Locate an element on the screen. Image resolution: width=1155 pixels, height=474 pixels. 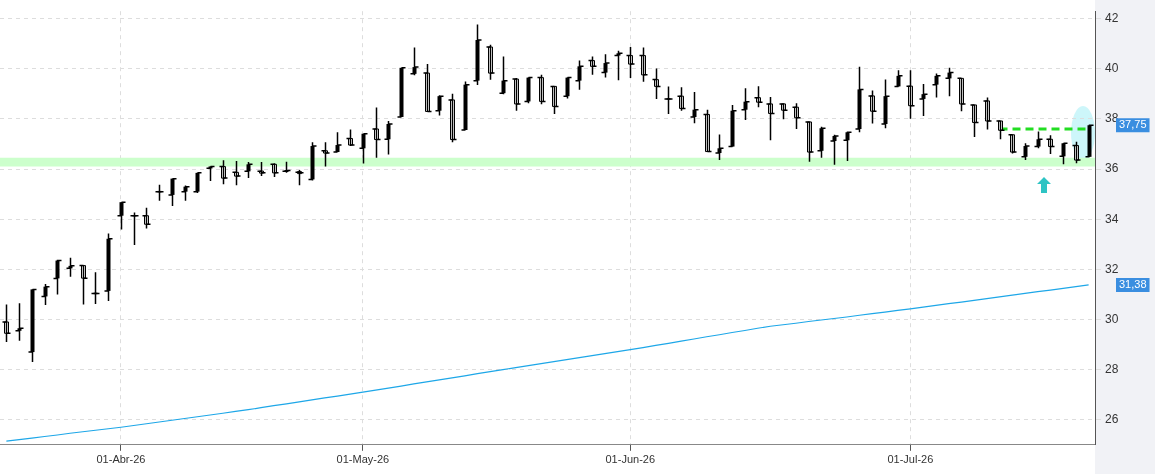
x-tick-label: 01-May-26 is located at coordinates (363, 459).